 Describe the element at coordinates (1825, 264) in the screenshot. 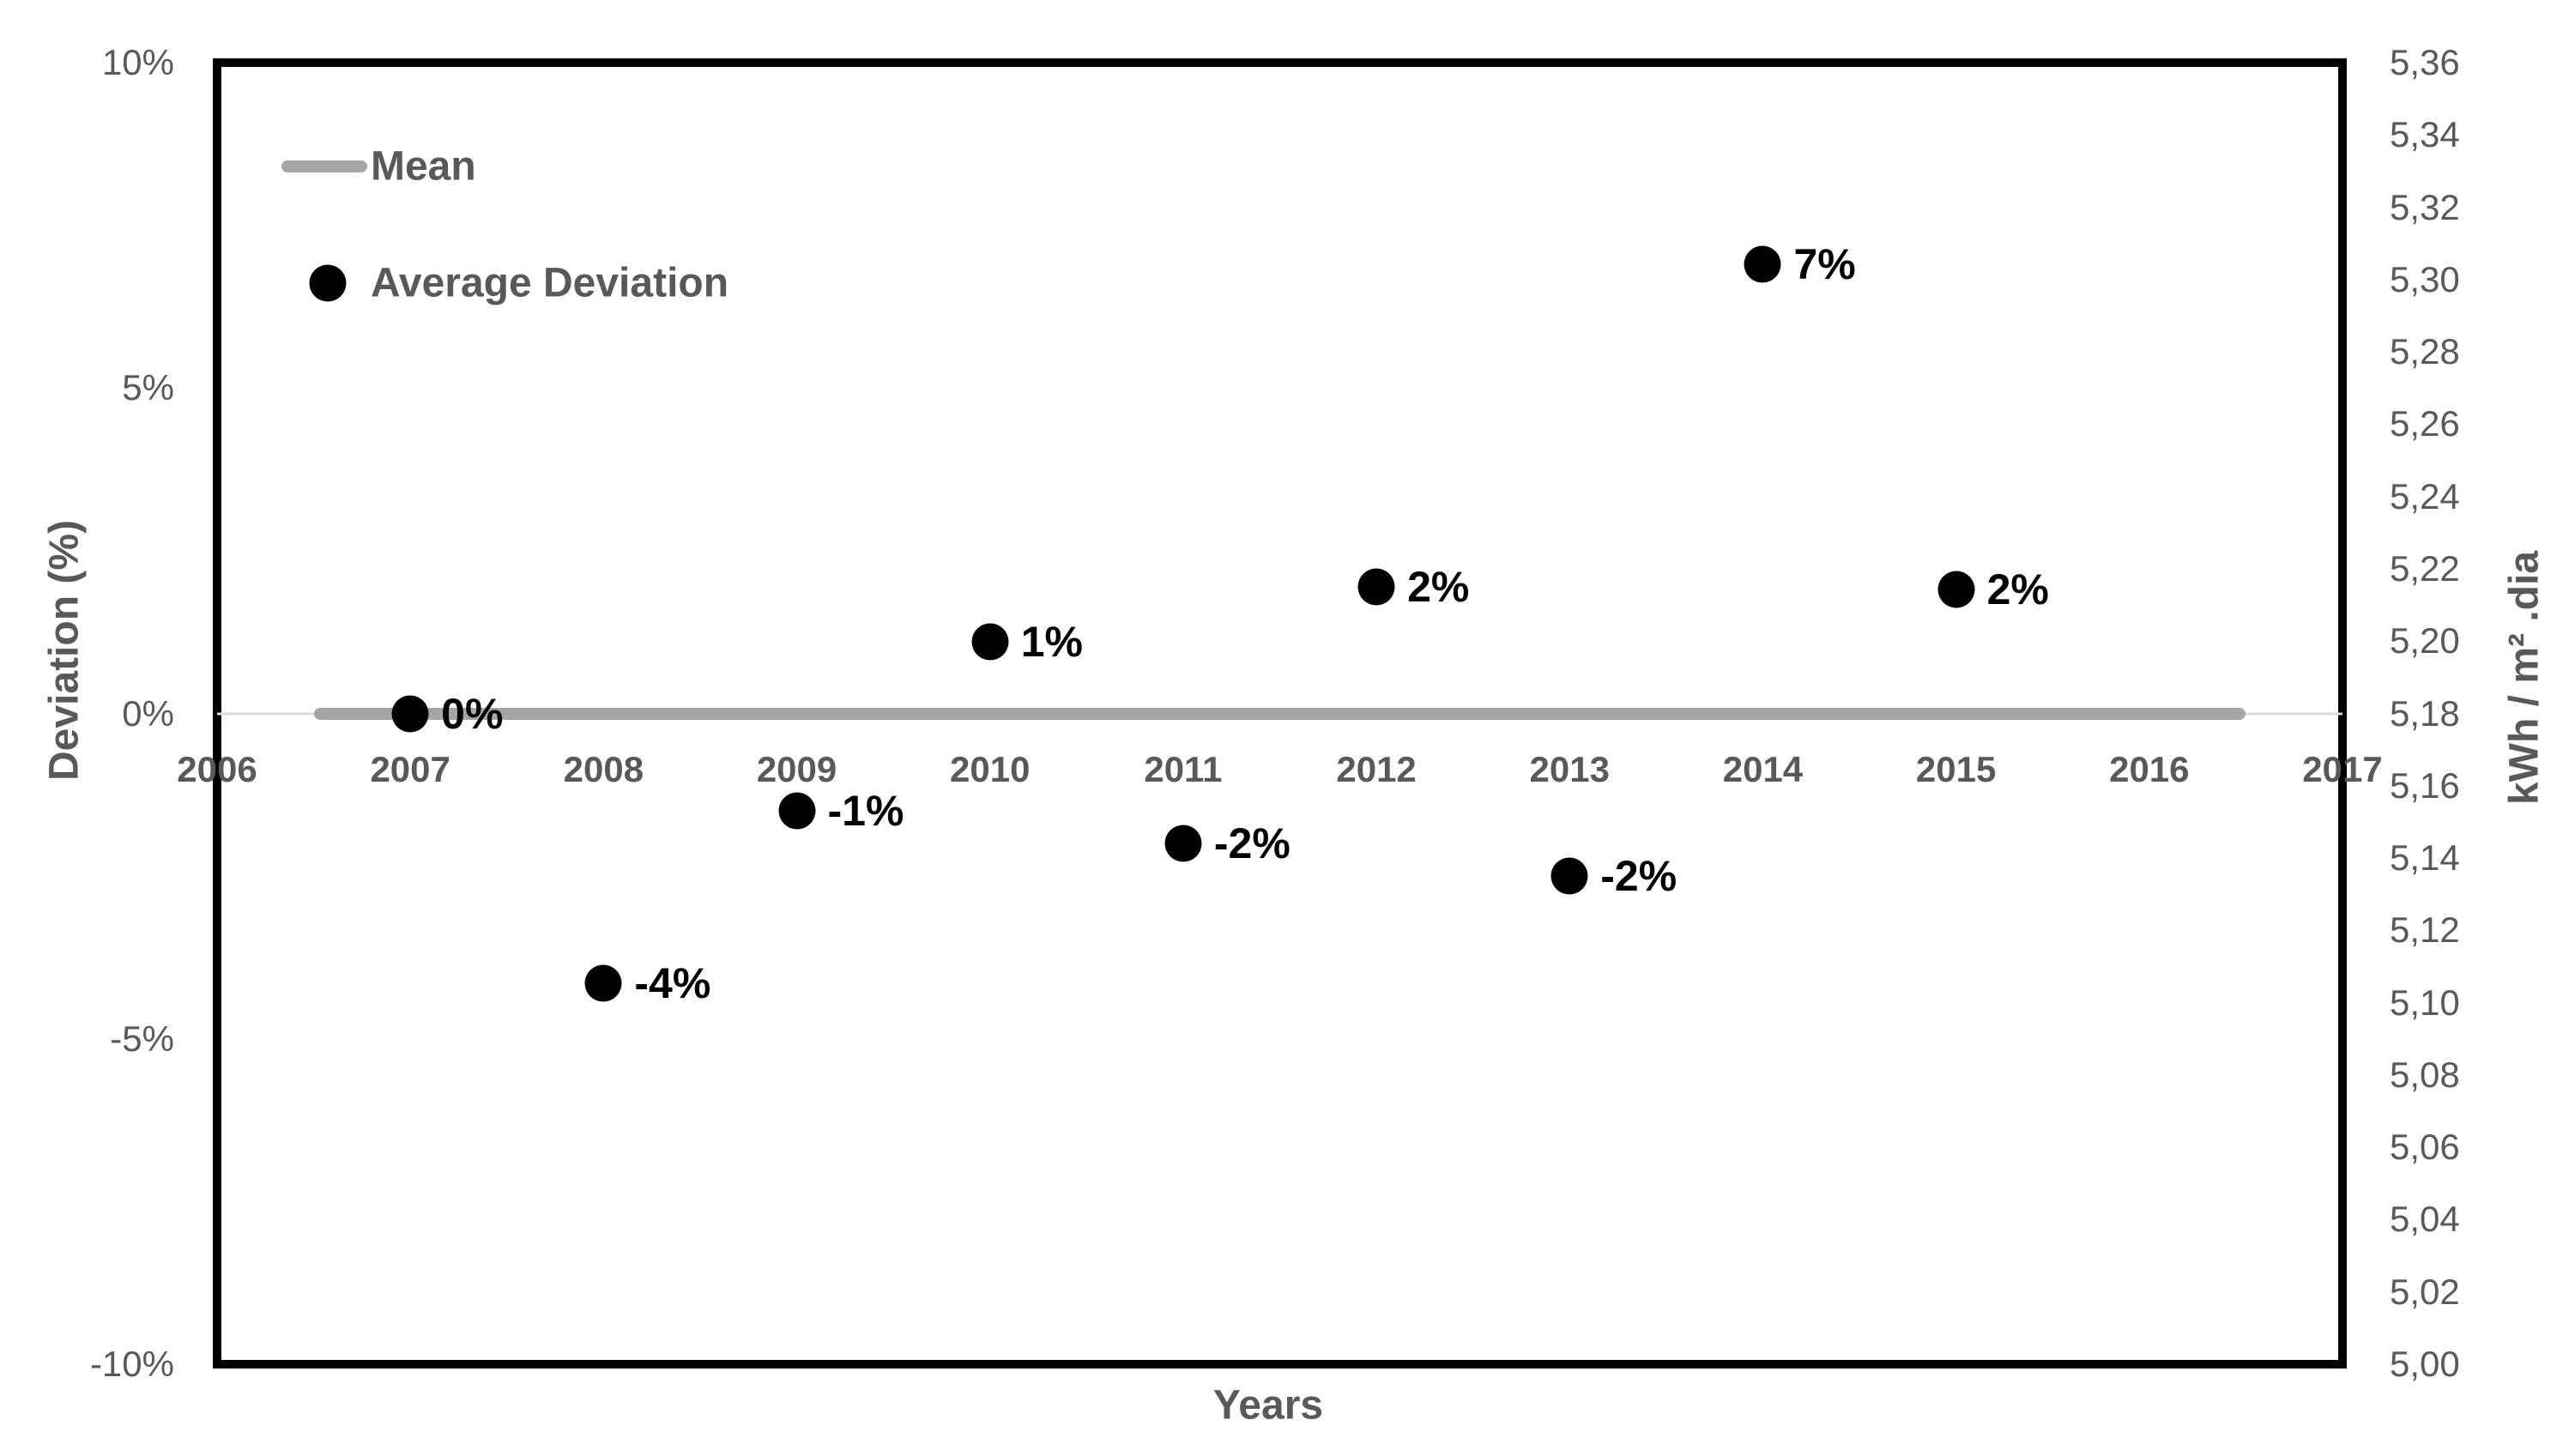

I see `data-point-label: 7%` at that location.